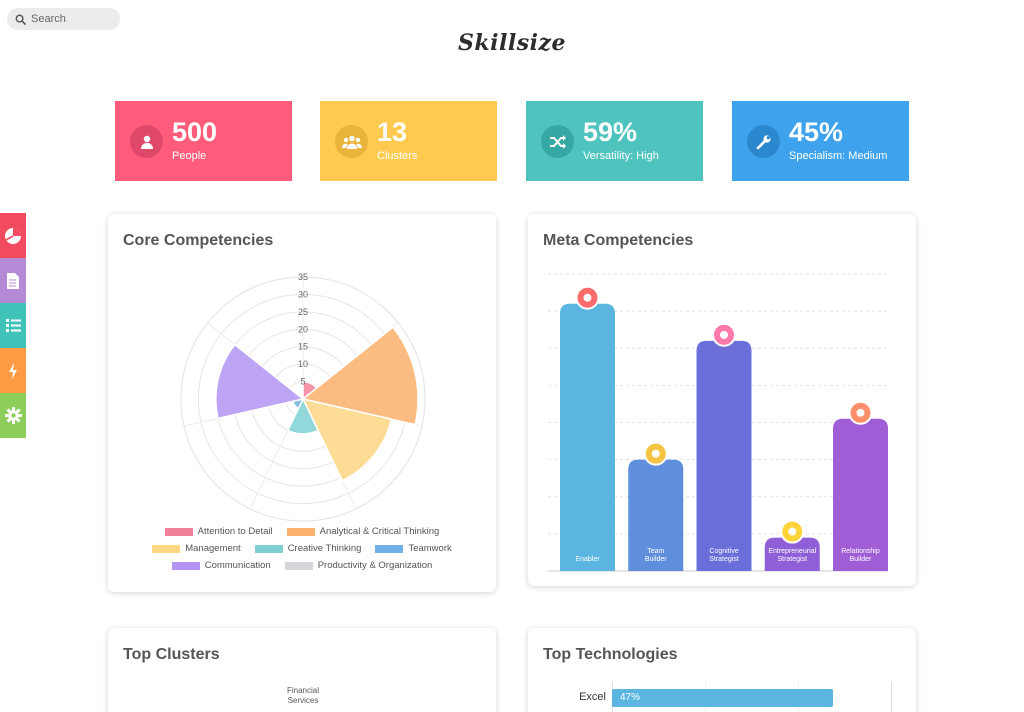 Image resolution: width=1024 pixels, height=712 pixels. What do you see at coordinates (816, 132) in the screenshot?
I see `stat-value: 45%` at bounding box center [816, 132].